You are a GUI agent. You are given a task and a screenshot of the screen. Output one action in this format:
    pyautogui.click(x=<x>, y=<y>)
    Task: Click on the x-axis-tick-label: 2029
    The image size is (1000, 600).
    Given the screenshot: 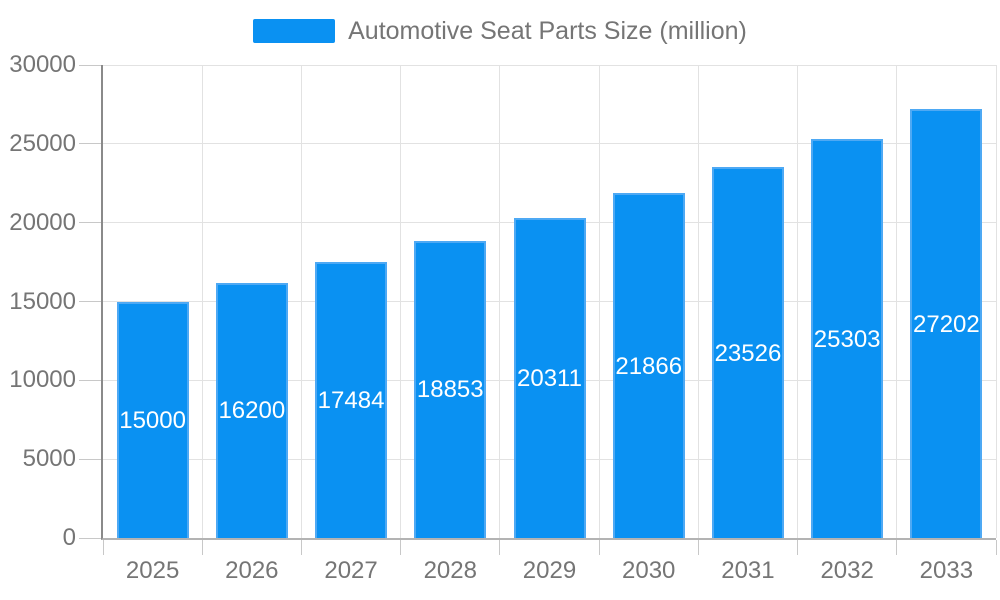 What is the action you would take?
    pyautogui.click(x=549, y=570)
    